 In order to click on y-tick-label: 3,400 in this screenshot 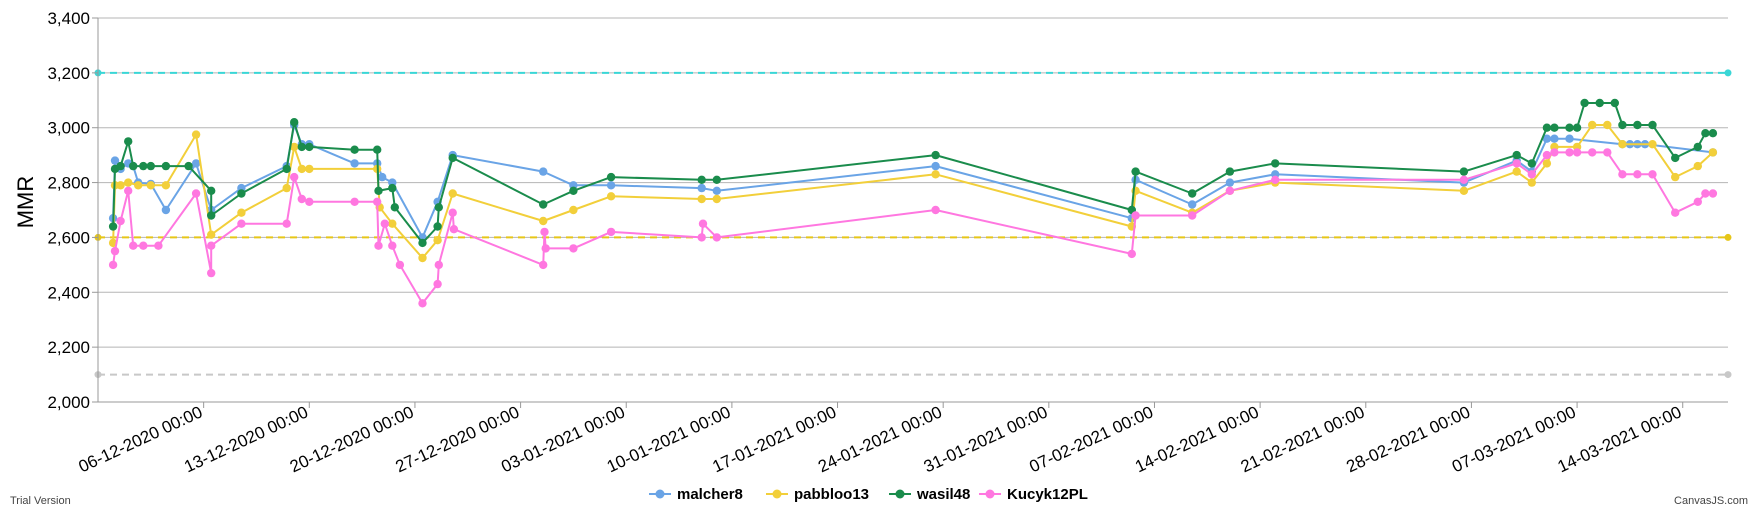, I will do `click(68, 18)`.